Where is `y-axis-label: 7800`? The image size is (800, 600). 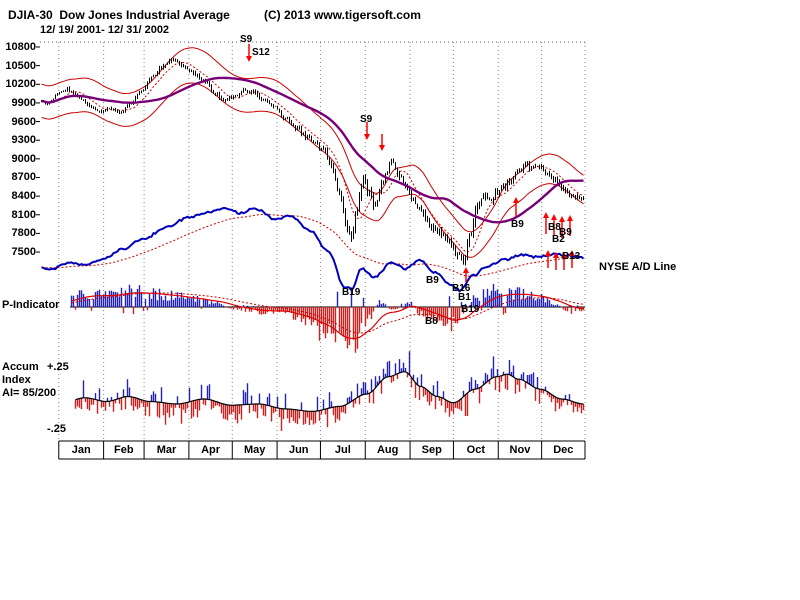
y-axis-label: 7800 is located at coordinates (23, 233).